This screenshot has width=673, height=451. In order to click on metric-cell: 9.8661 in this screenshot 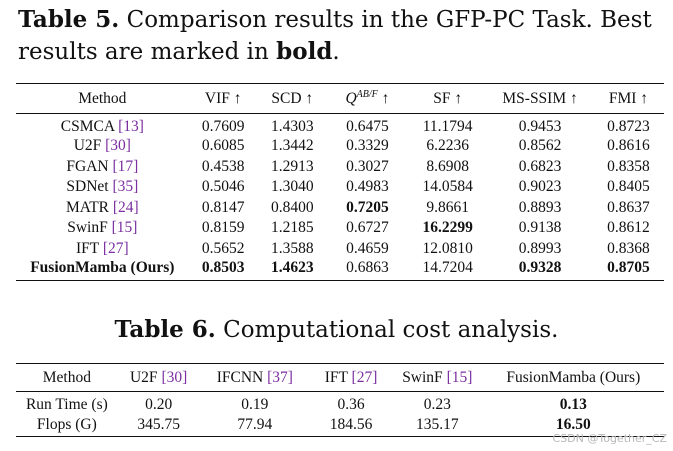, I will do `click(447, 207)`.